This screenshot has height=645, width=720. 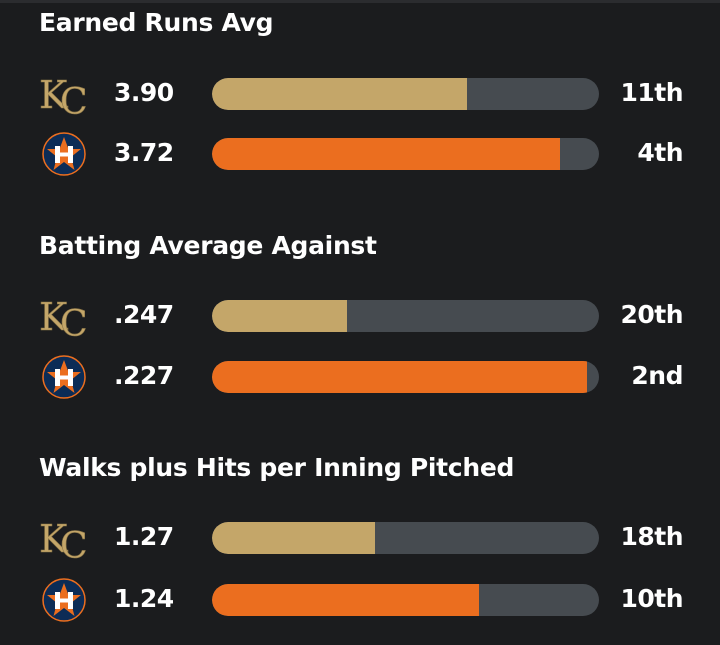 I want to click on league-rank: 20th, so click(x=651, y=314).